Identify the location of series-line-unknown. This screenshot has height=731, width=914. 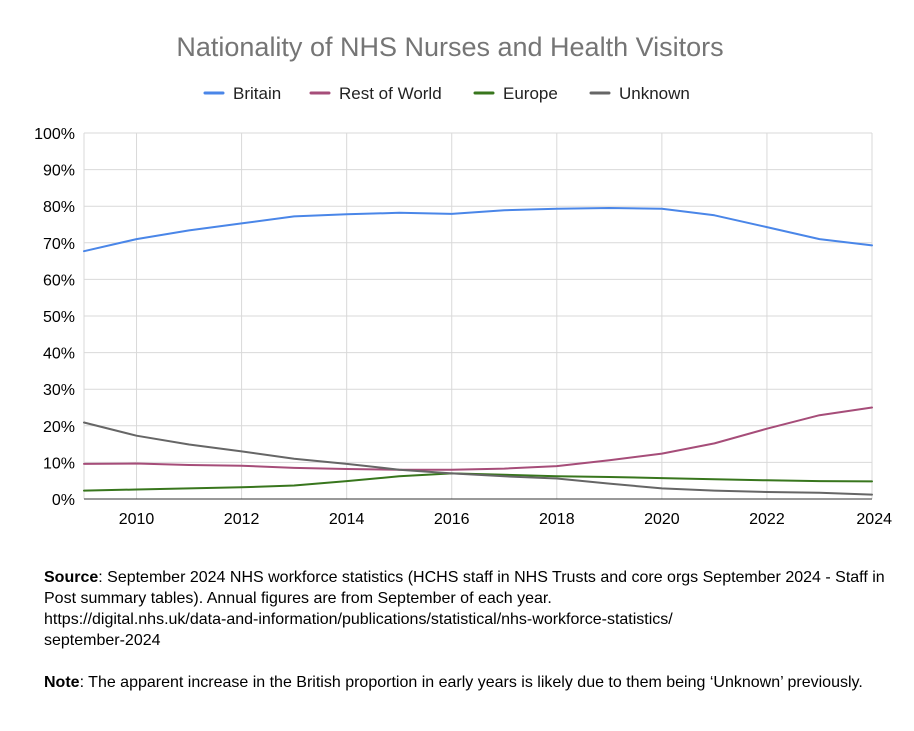
(478, 458).